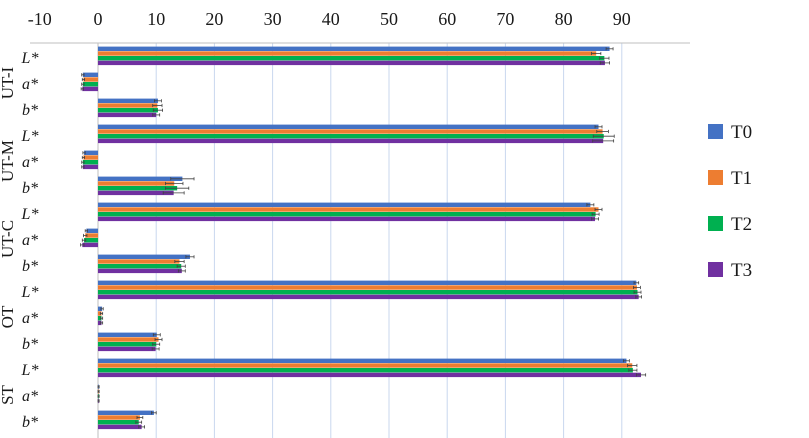 Image resolution: width=809 pixels, height=438 pixels. Describe the element at coordinates (273, 19) in the screenshot. I see `x-tick-label: 30` at that location.